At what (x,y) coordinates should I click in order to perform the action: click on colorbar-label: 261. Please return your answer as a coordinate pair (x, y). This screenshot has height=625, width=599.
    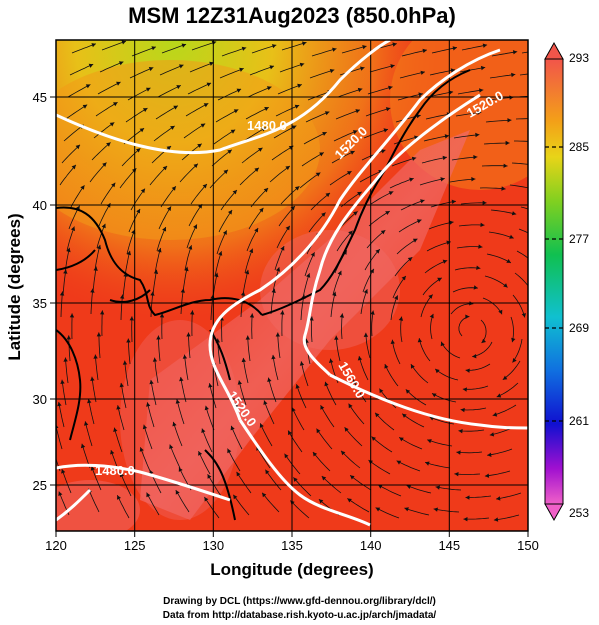
    Looking at the image, I should click on (579, 421).